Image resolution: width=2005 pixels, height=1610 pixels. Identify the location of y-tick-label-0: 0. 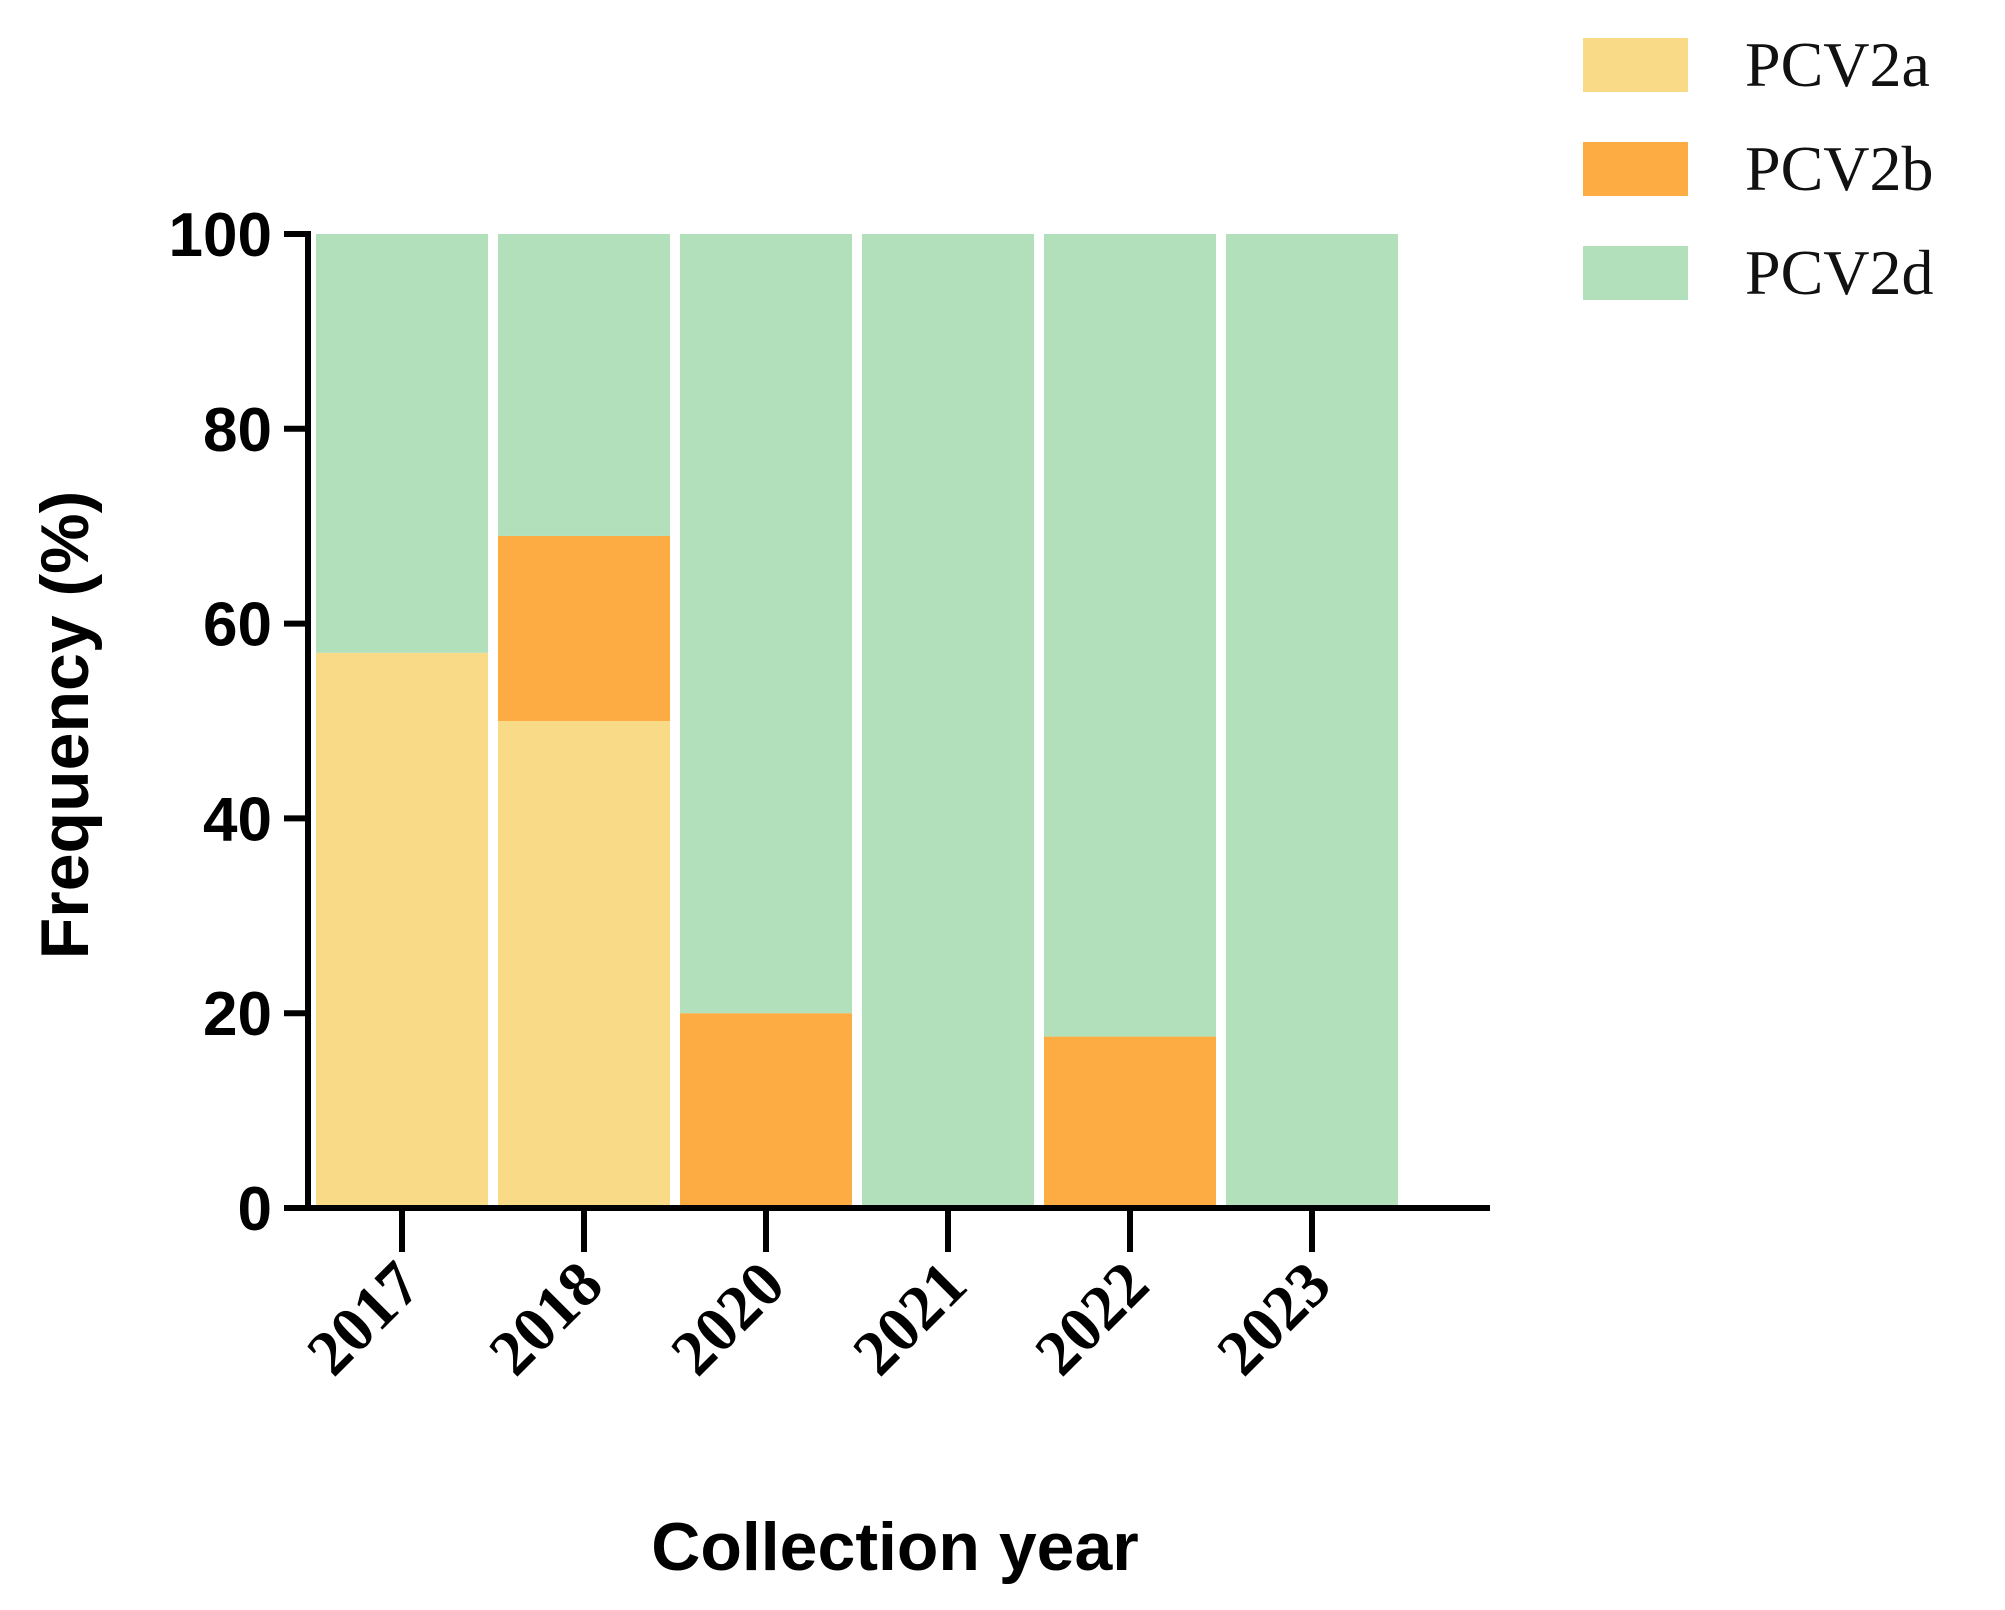
(255, 1209).